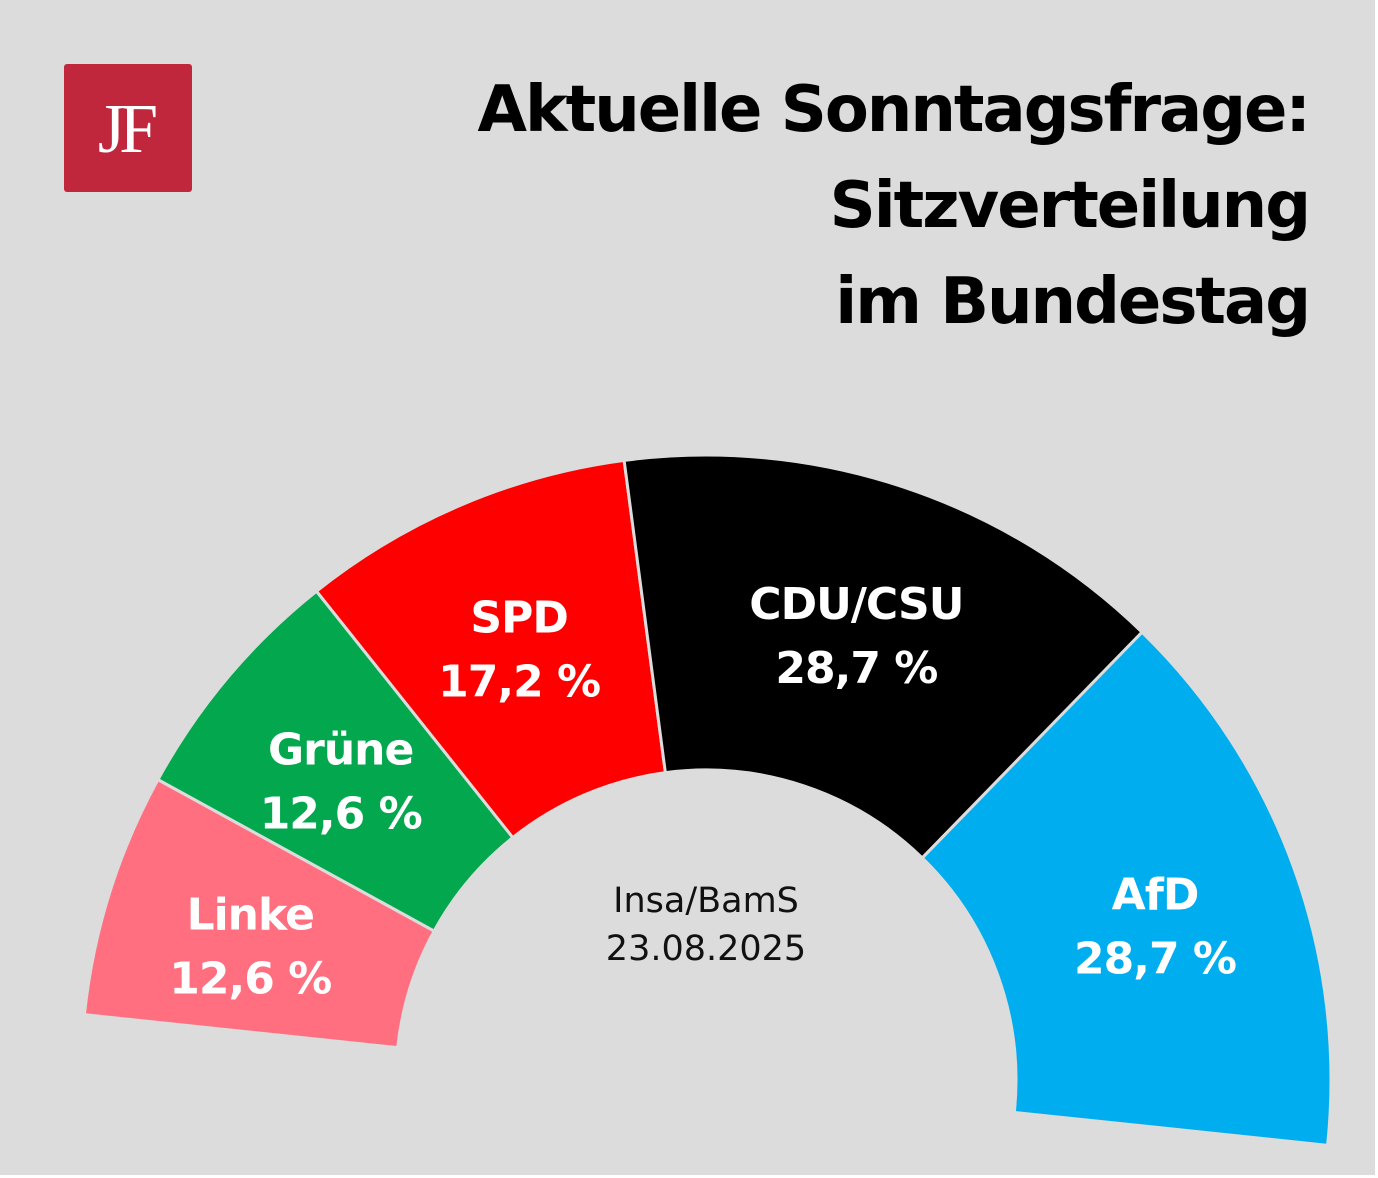 The image size is (1378, 1178). What do you see at coordinates (519, 682) in the screenshot?
I see `segment-value-label: 17,2 %` at bounding box center [519, 682].